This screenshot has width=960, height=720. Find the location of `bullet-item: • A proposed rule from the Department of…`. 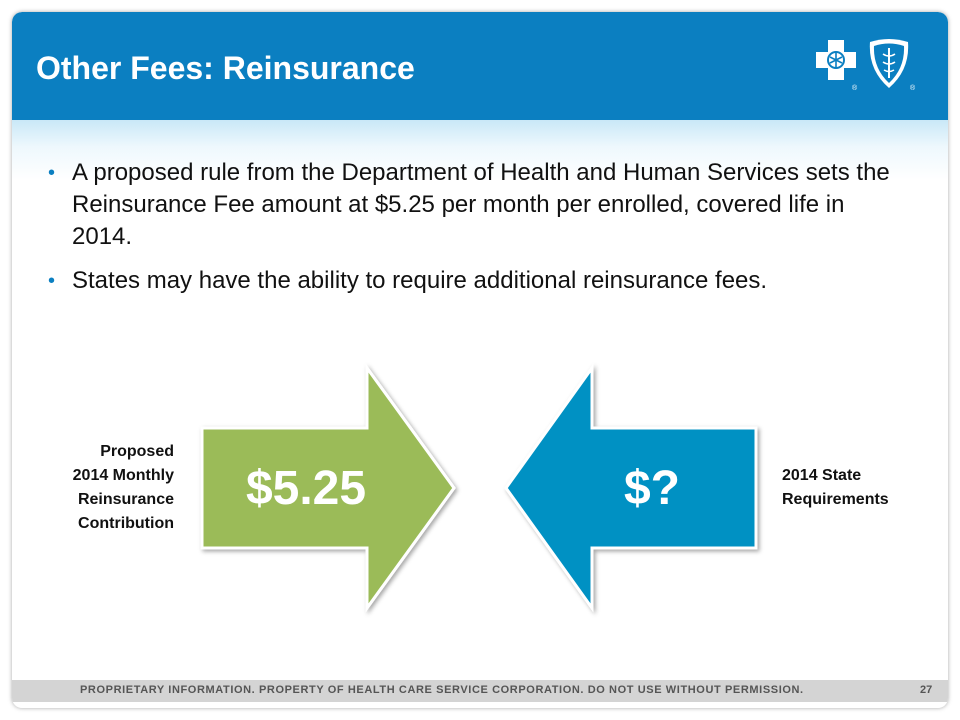

bullet-item: • A proposed rule from the Department of… is located at coordinates (478, 205).